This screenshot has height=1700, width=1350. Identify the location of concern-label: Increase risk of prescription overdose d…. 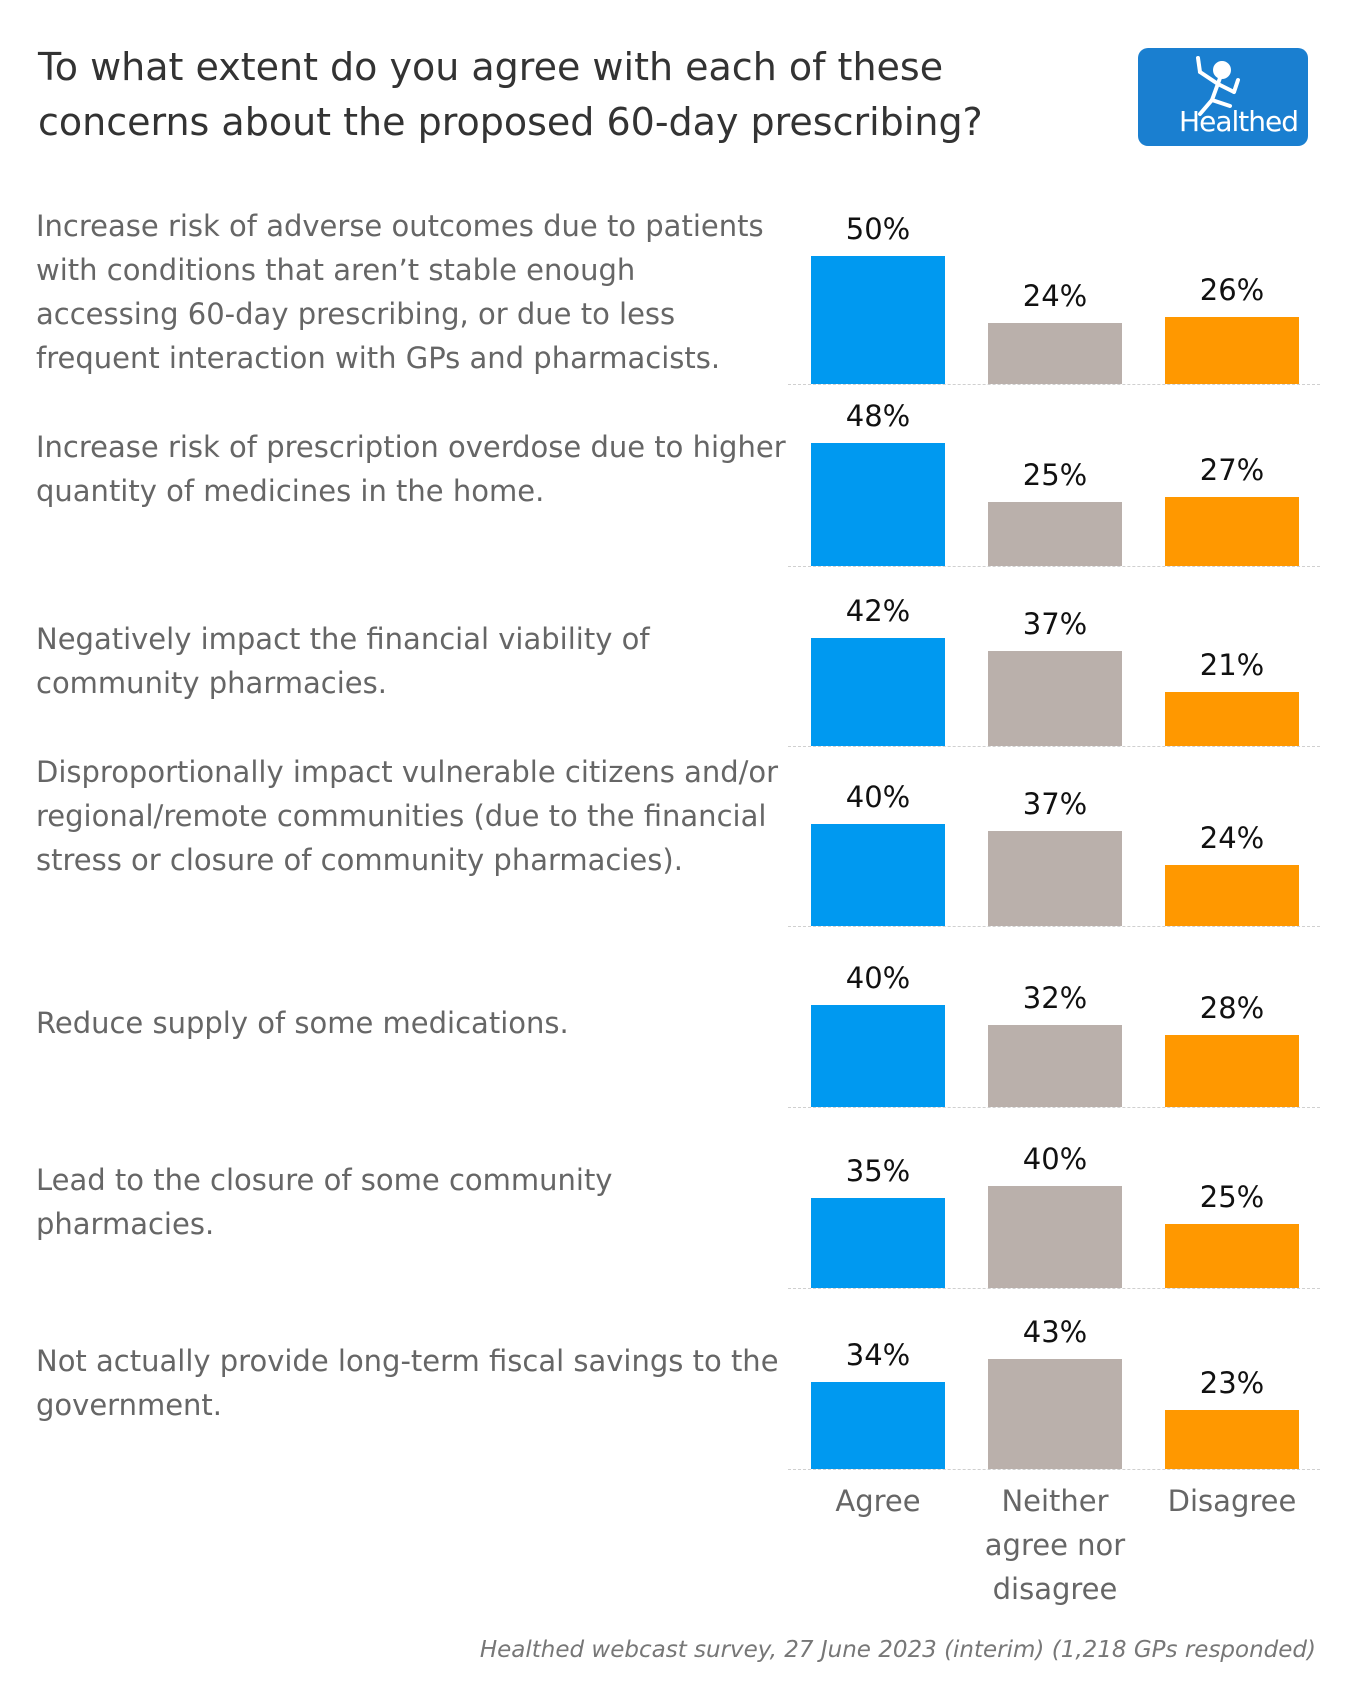
(411, 469).